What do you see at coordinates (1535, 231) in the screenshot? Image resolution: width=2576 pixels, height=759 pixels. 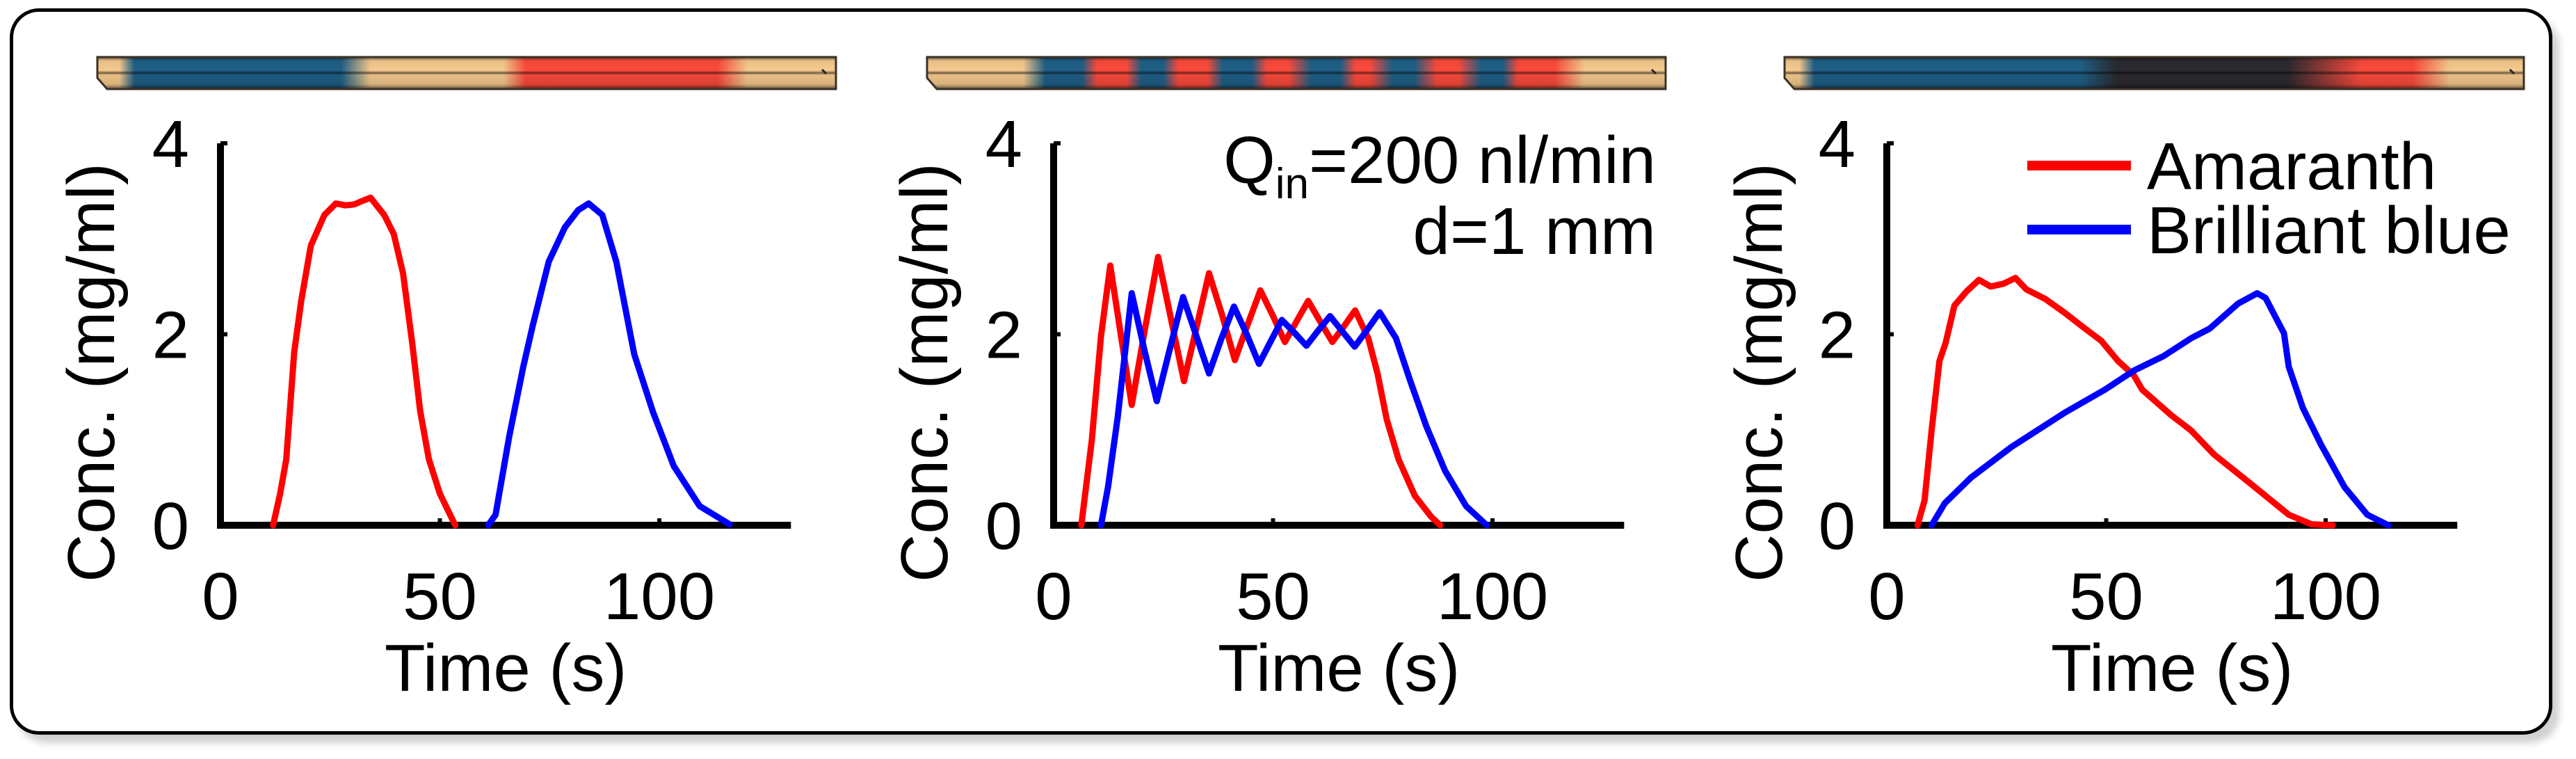 I see `distance-annotation: d=1 mm` at bounding box center [1535, 231].